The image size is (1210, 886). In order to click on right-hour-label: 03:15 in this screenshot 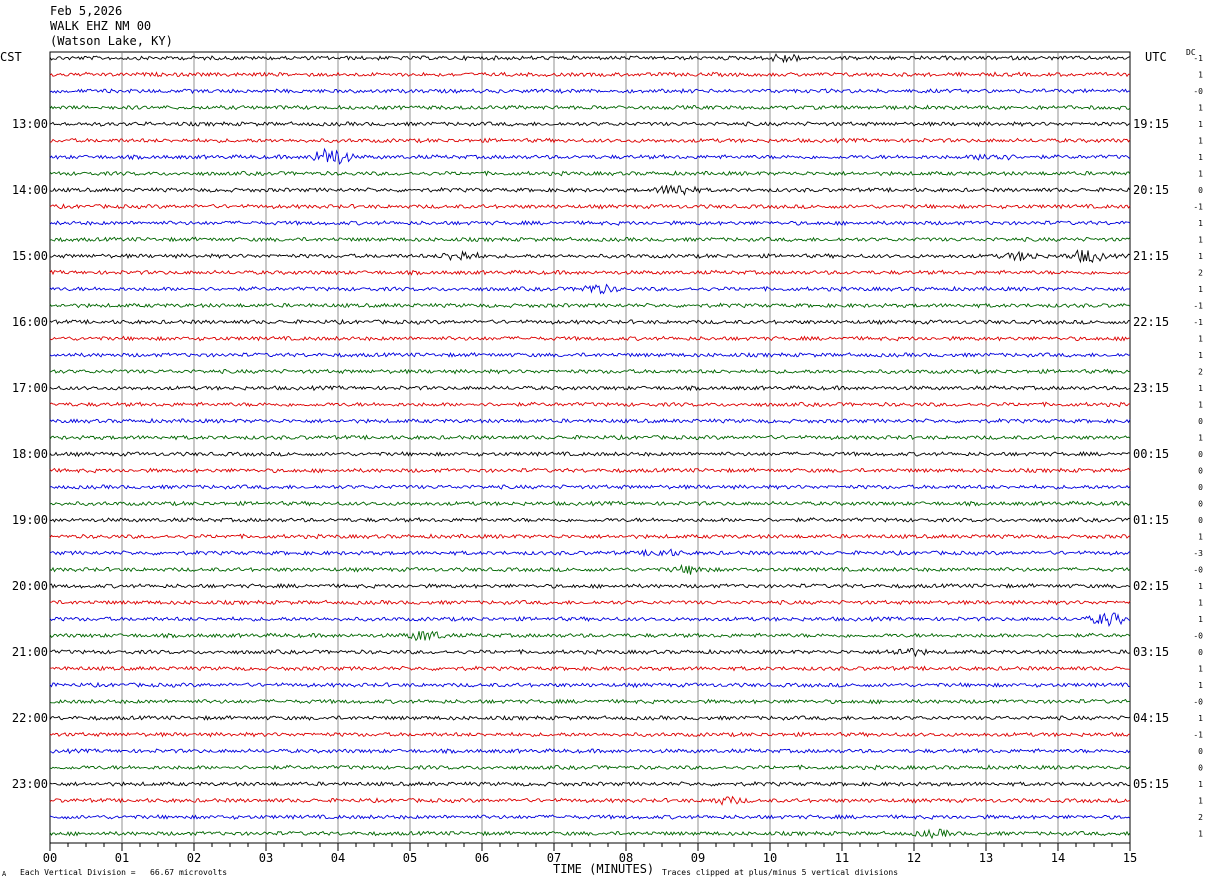, I will do `click(1151, 652)`.